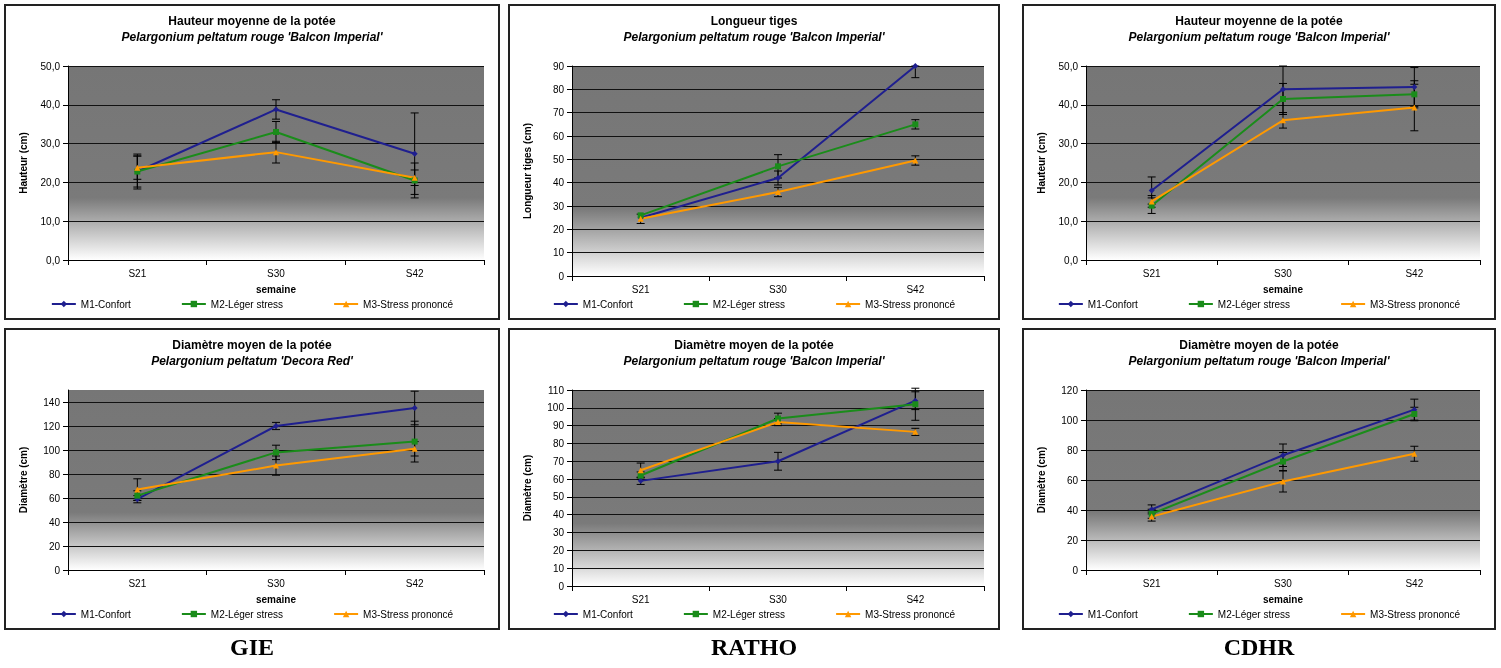  I want to click on text: GIE, so click(252, 647).